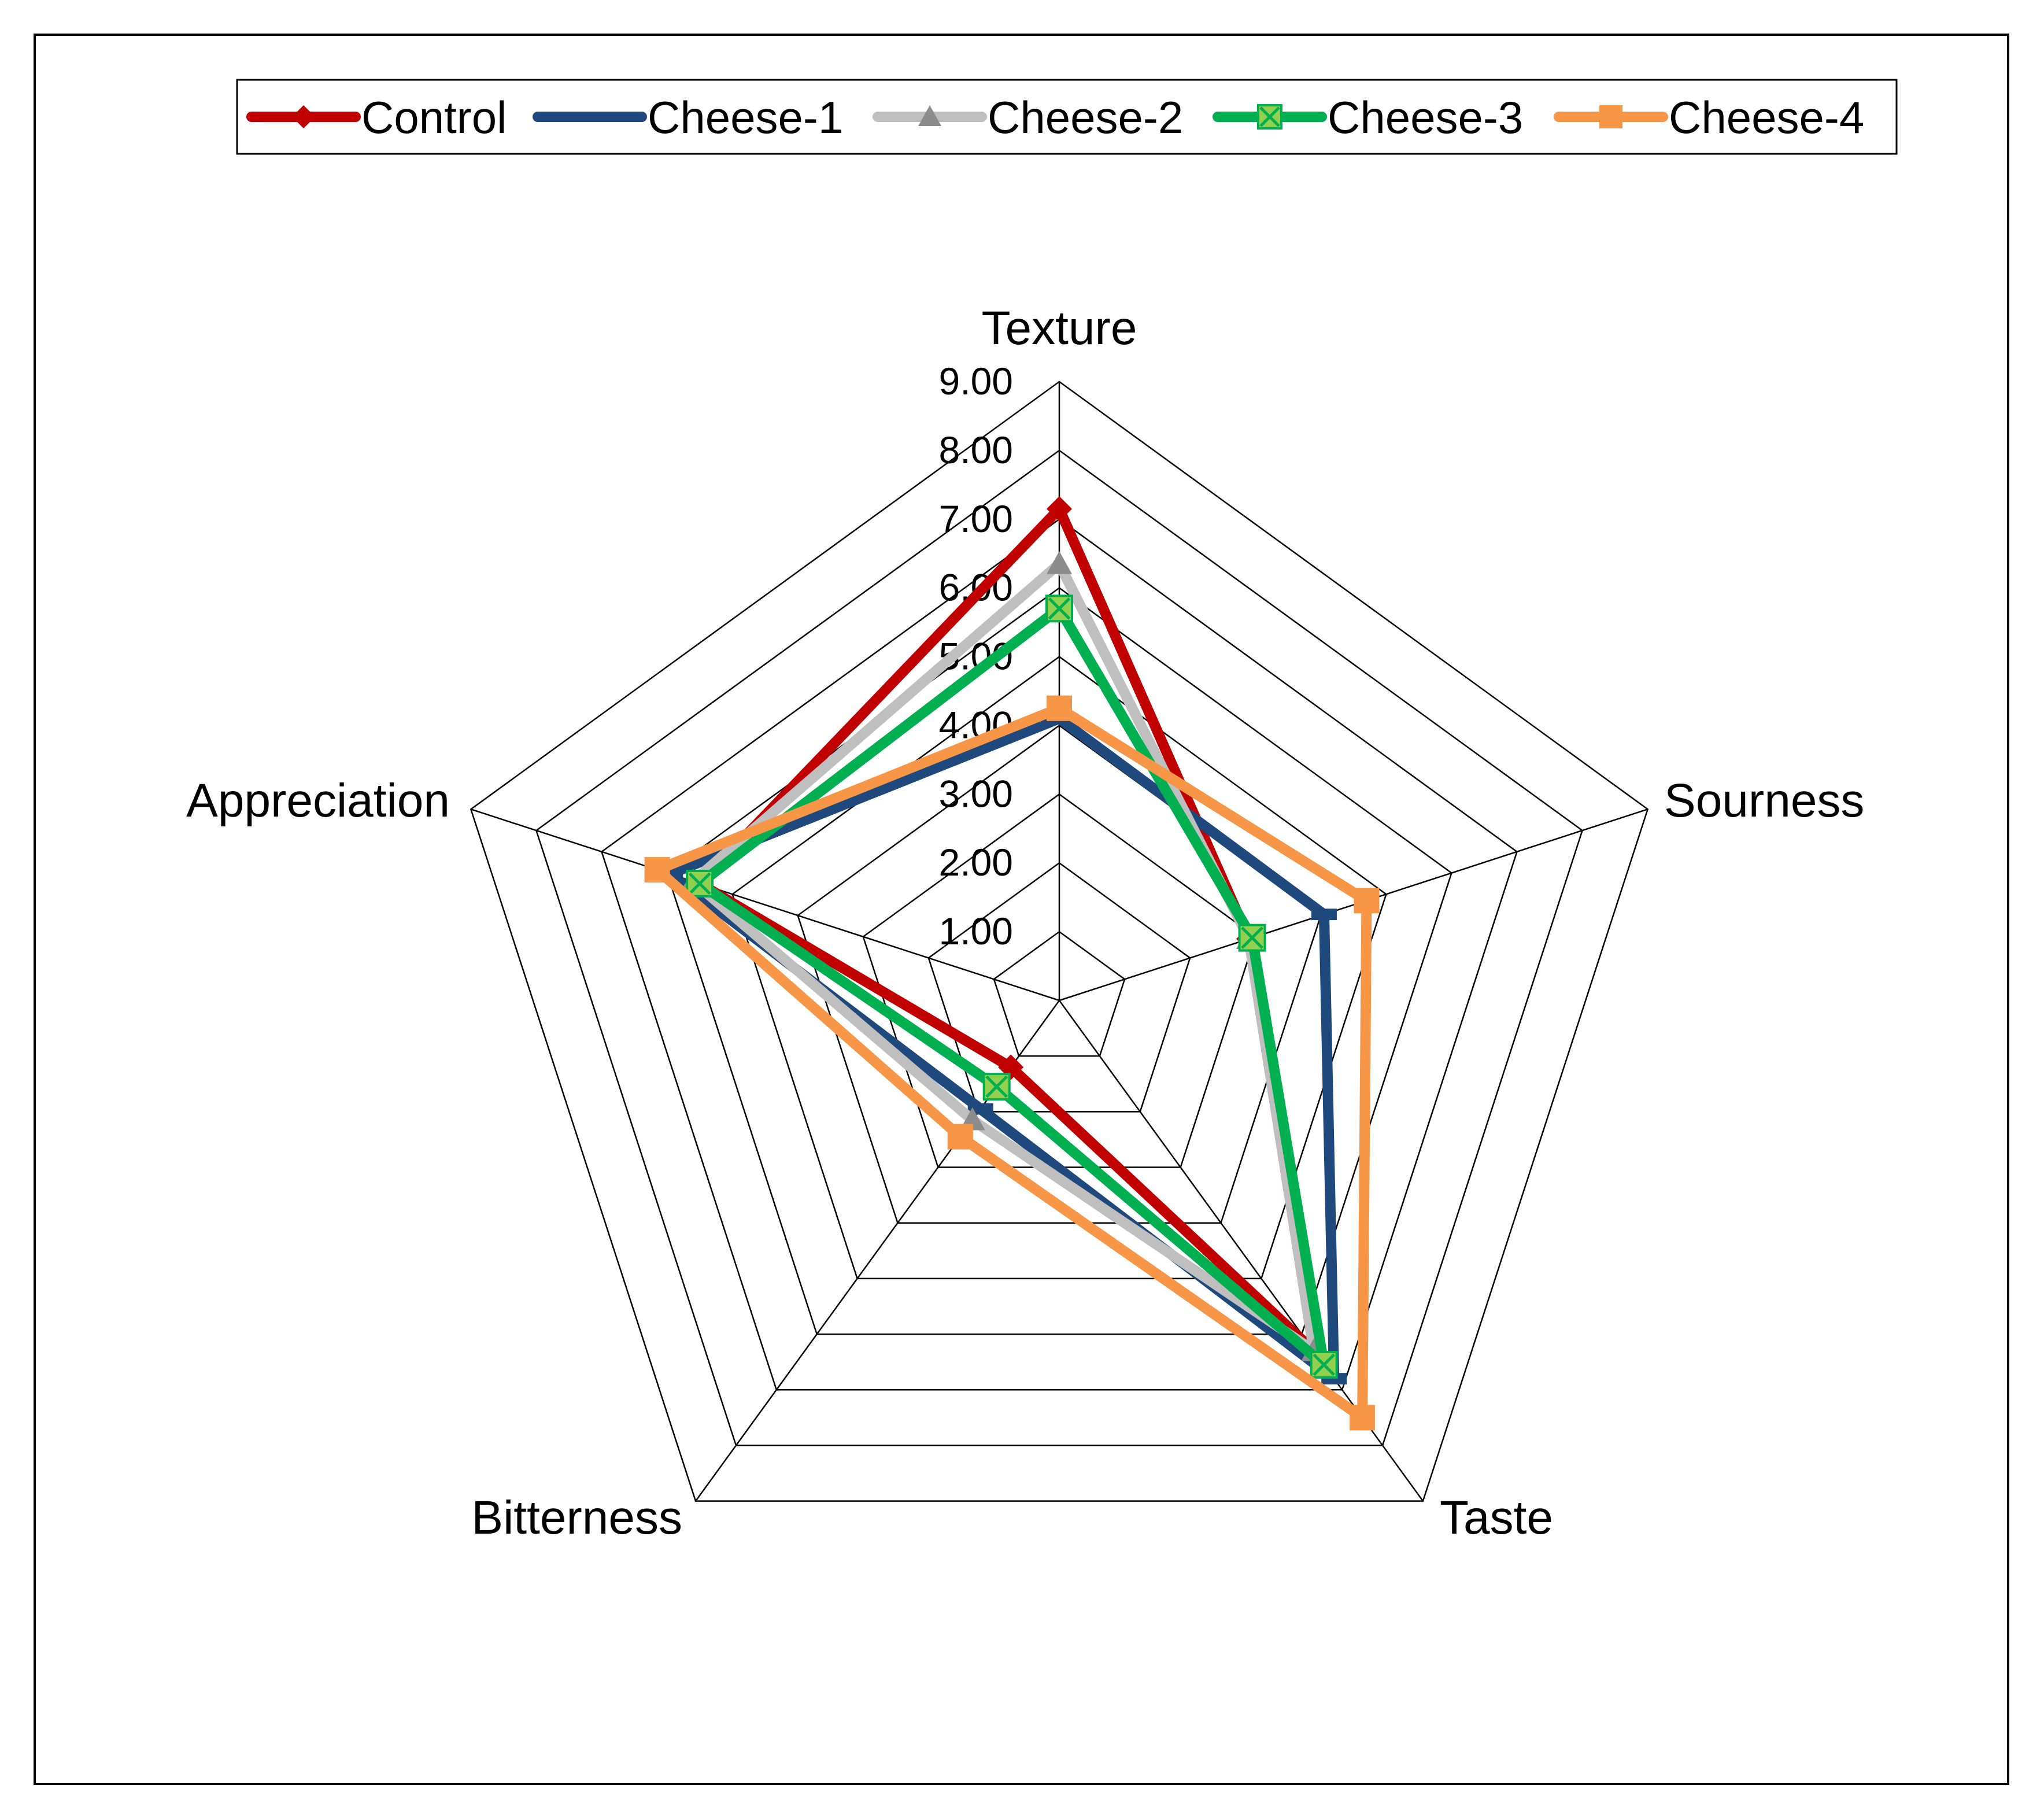 The image size is (2044, 1817). What do you see at coordinates (976, 656) in the screenshot?
I see `radial-tick-labels: 1.002.003.004.005.006.007.008.009.00` at bounding box center [976, 656].